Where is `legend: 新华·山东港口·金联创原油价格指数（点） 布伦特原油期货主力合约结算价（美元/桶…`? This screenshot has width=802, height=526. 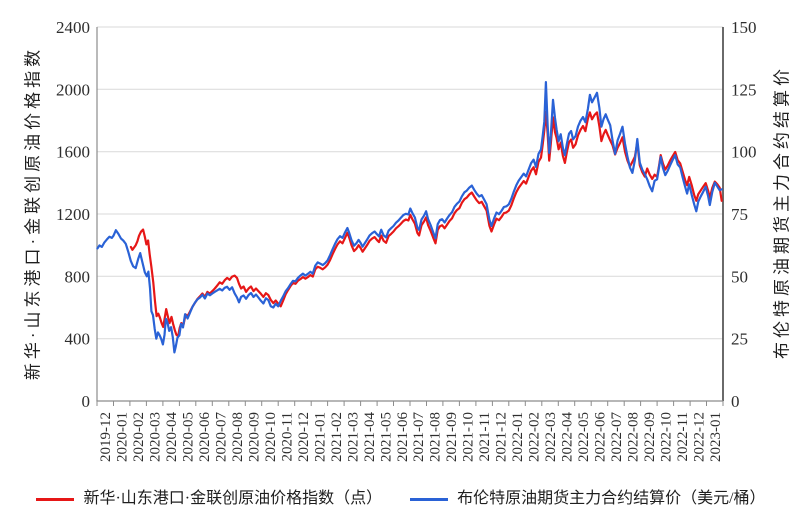 legend: 新华·山东港口·金联创原油价格指数（点） 布伦特原油期货主力合约结算价（美元/桶… is located at coordinates (401, 499).